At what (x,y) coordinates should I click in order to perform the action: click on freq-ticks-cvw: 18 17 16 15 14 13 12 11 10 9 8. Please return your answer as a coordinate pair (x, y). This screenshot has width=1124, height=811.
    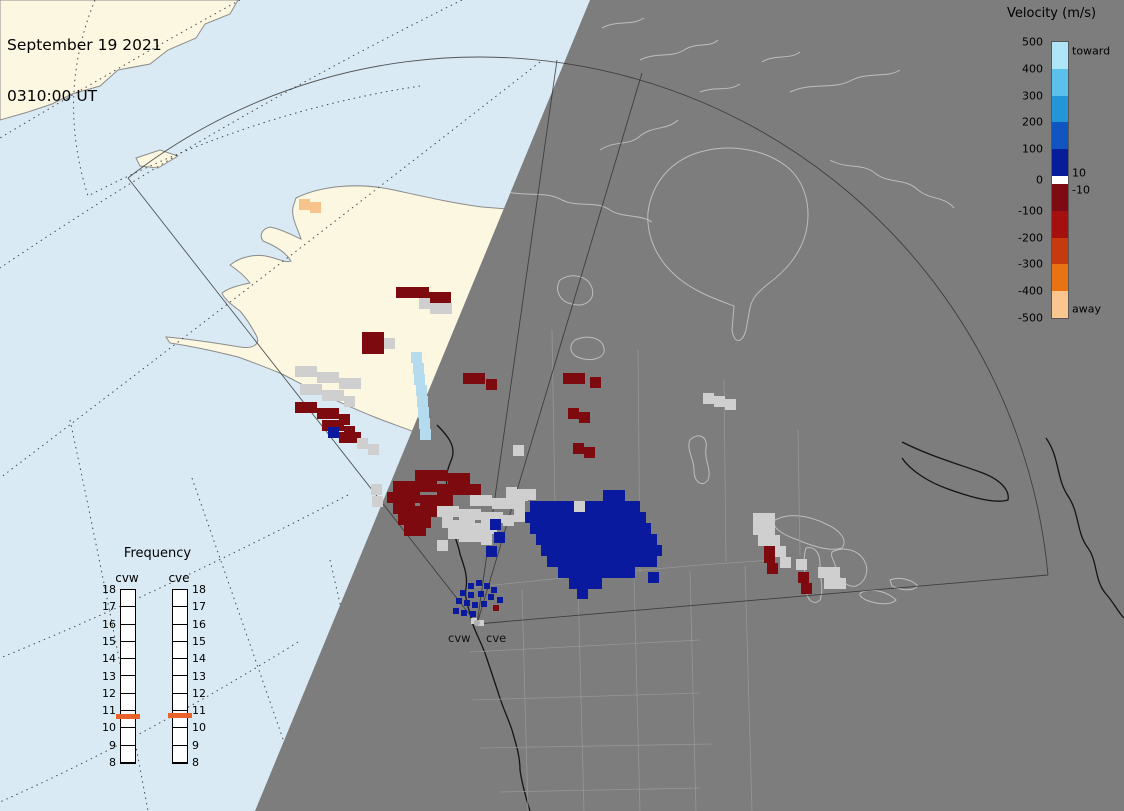
    Looking at the image, I should click on (101, 676).